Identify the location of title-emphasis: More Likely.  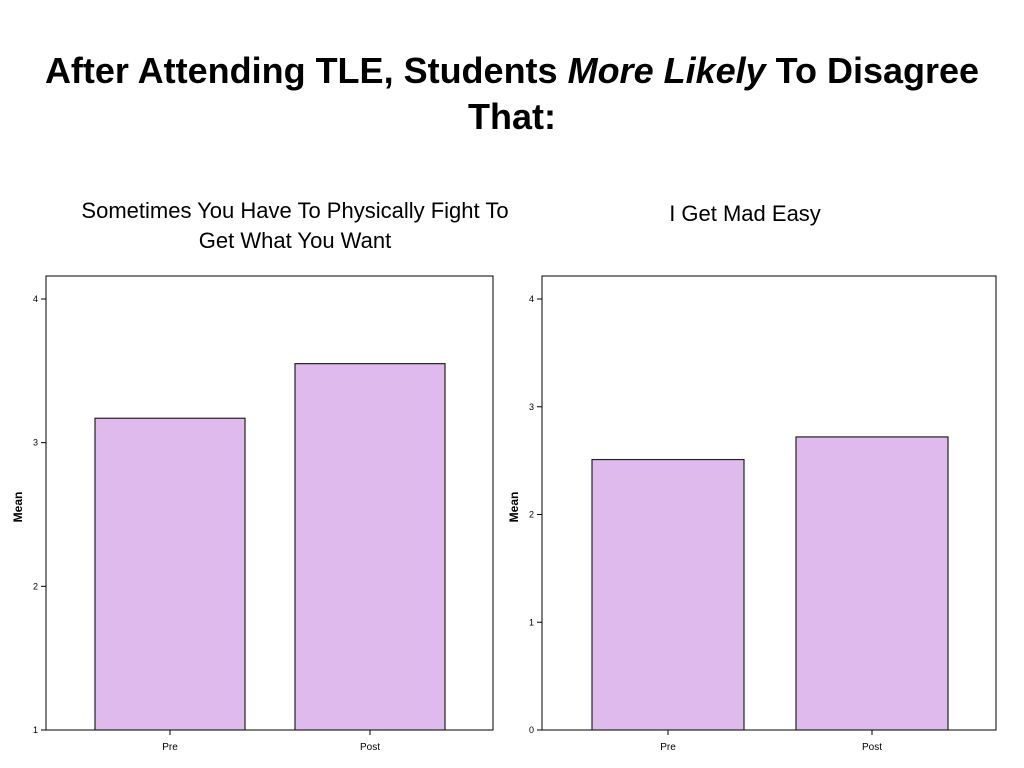
(666, 70).